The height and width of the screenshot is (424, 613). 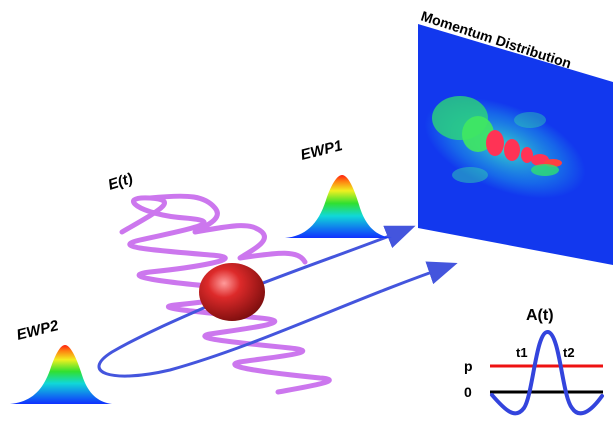 I want to click on vector-potential-inset: A(t) t1 t2 p 0, so click(x=534, y=361).